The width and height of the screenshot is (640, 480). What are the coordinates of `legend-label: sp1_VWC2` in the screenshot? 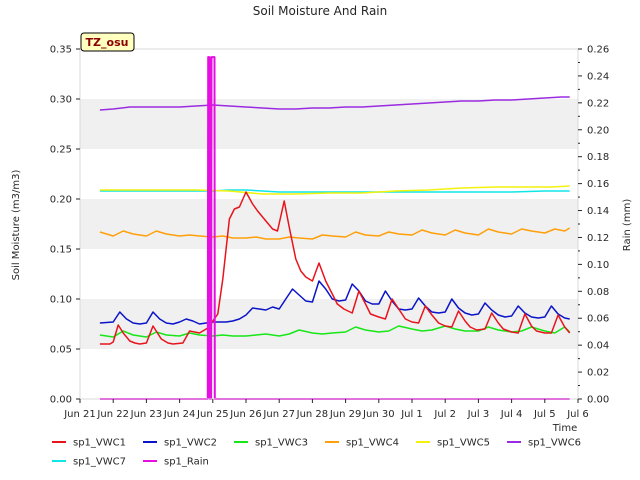 It's located at (190, 443).